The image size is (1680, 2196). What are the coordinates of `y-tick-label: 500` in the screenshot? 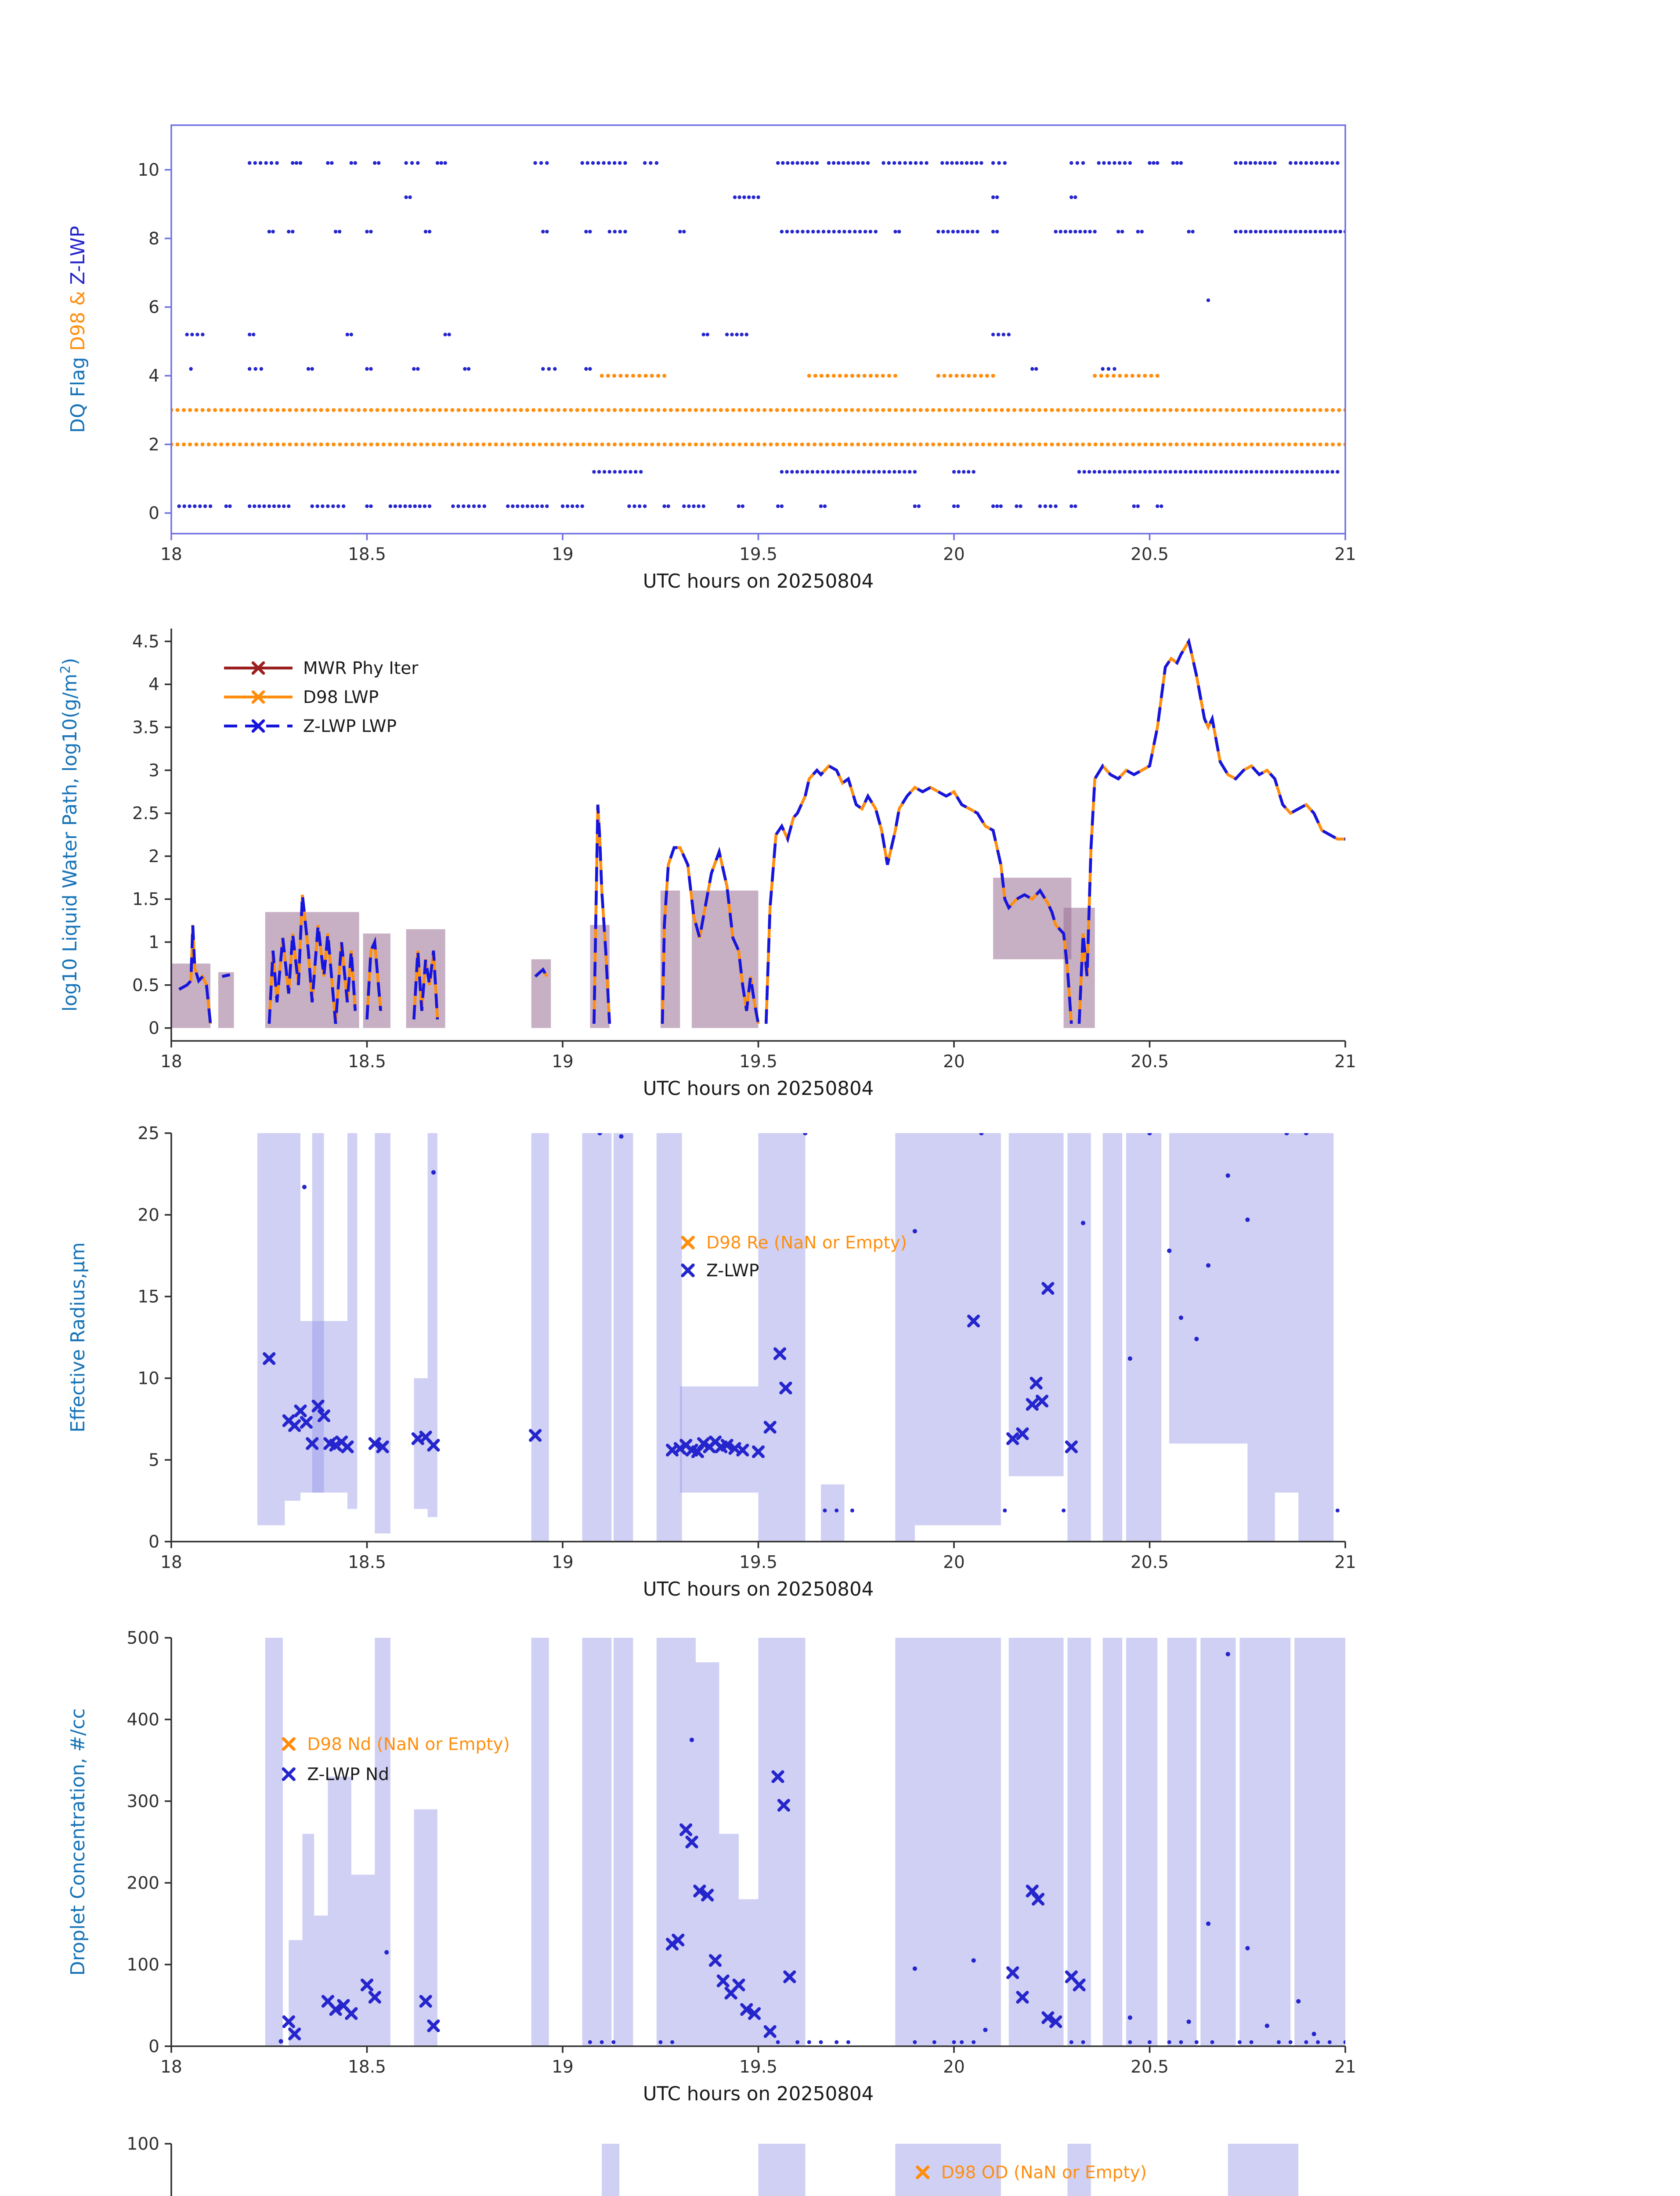 It's located at (143, 1638).